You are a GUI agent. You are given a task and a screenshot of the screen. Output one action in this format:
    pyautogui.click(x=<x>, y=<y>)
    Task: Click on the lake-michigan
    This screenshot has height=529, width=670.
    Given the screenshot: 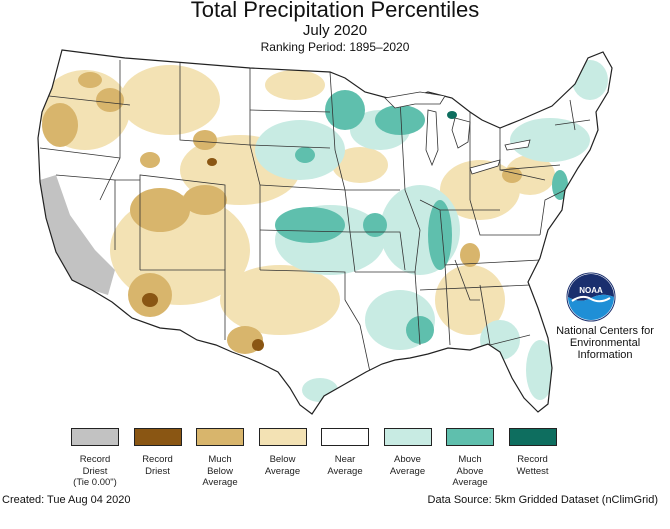 What is the action you would take?
    pyautogui.click(x=432, y=138)
    